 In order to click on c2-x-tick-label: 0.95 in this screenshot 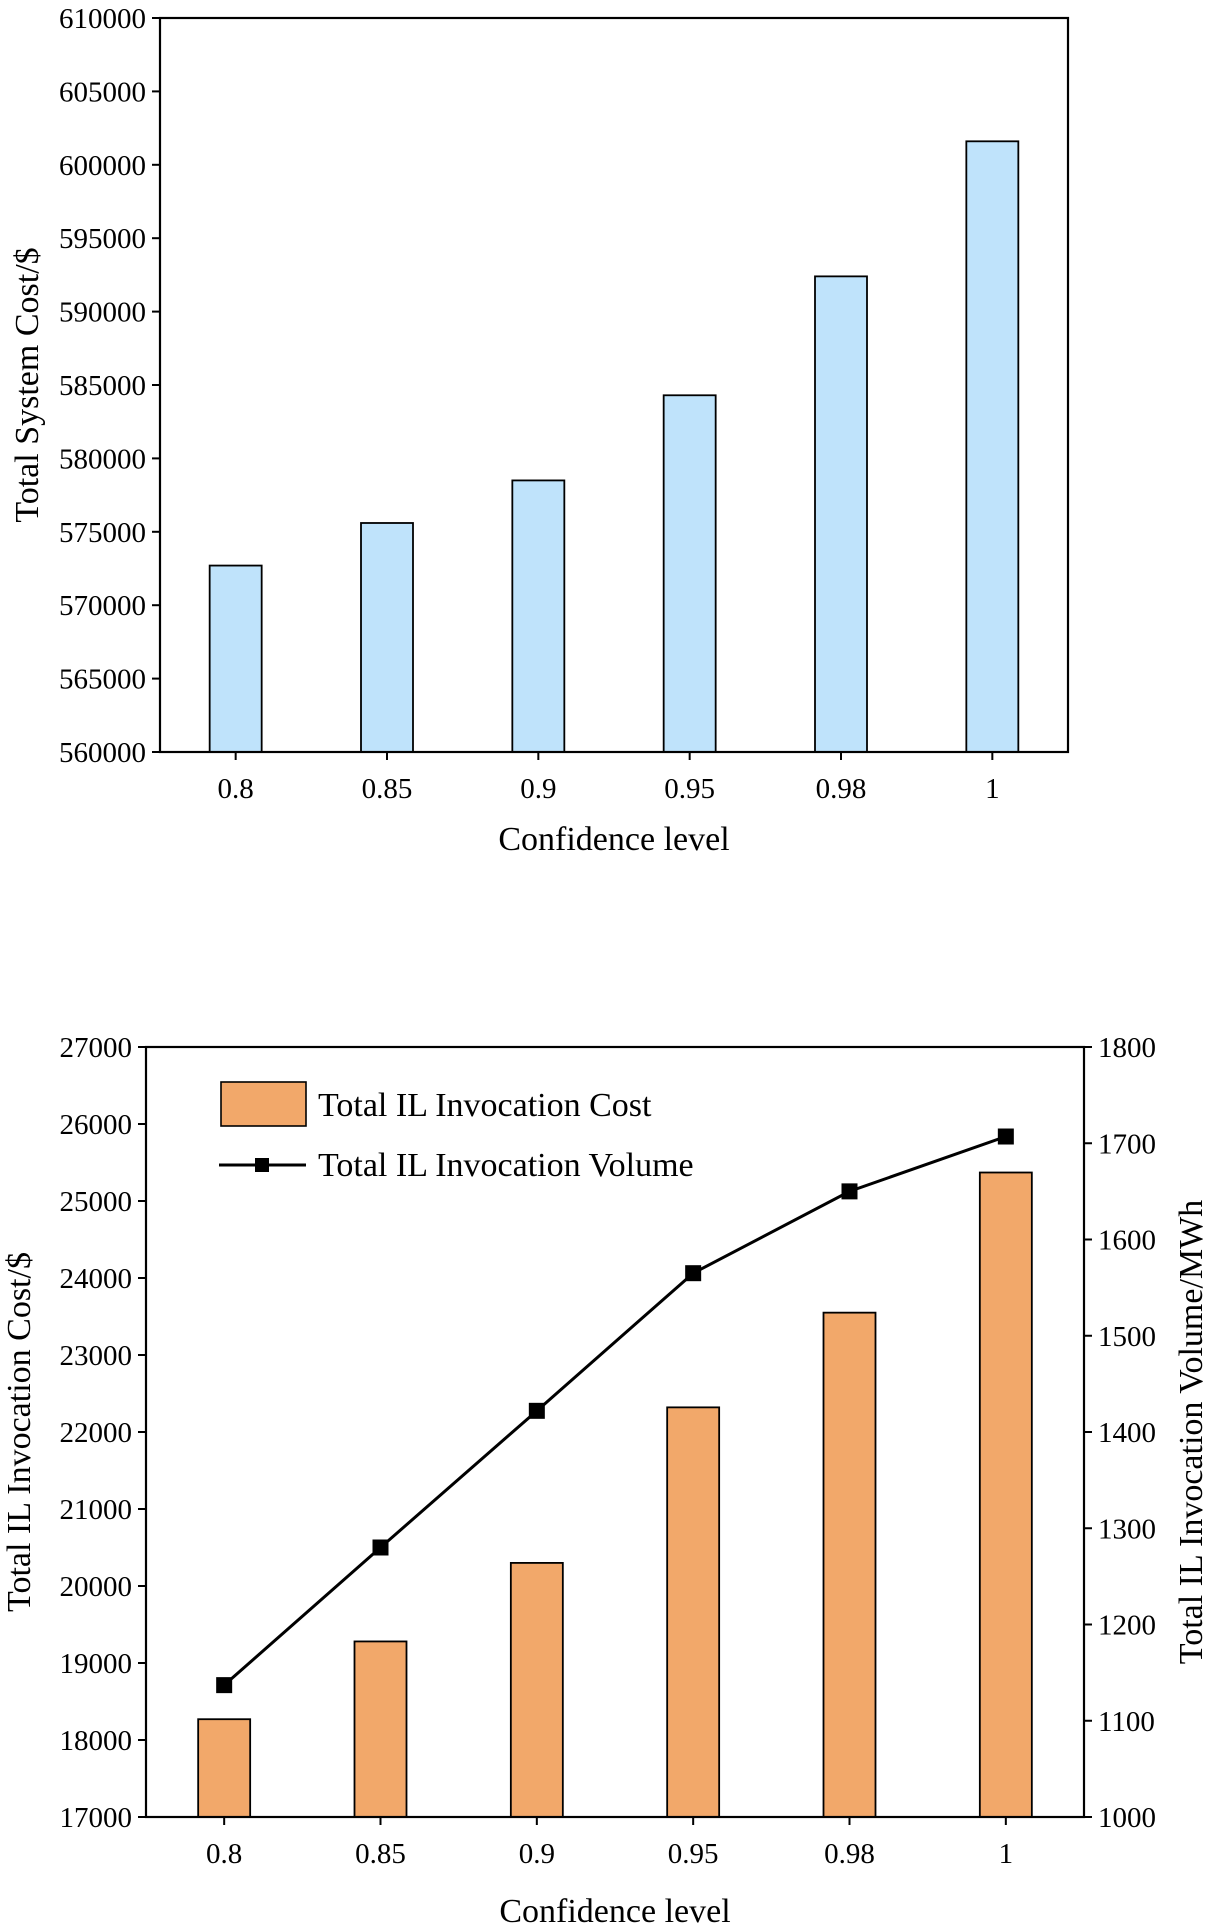, I will do `click(693, 1854)`.